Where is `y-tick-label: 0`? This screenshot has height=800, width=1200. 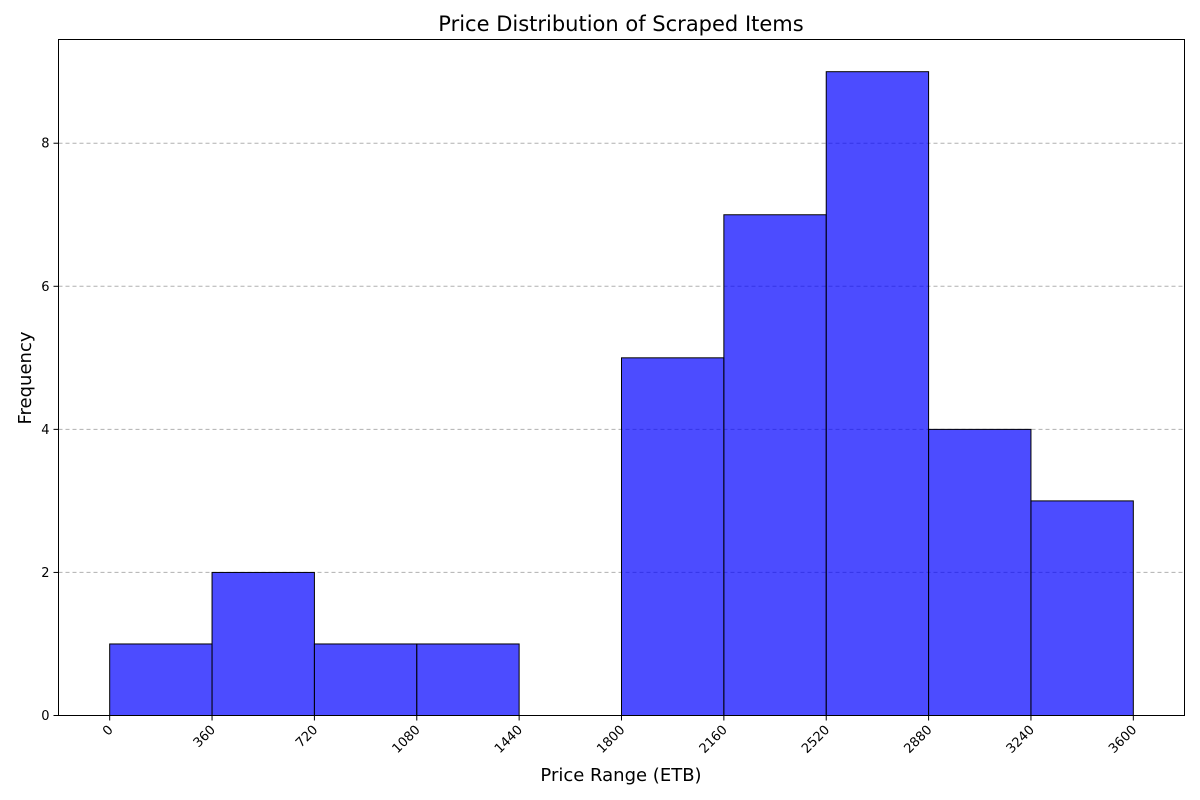 y-tick-label: 0 is located at coordinates (45, 716).